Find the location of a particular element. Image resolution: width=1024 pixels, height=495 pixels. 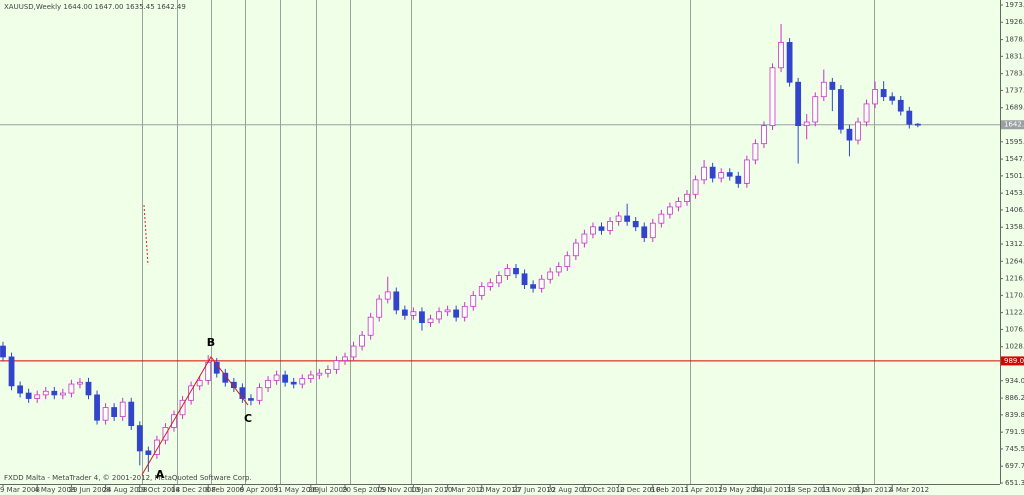

x-tick-label: 20 Sep 2009 is located at coordinates (364, 490).